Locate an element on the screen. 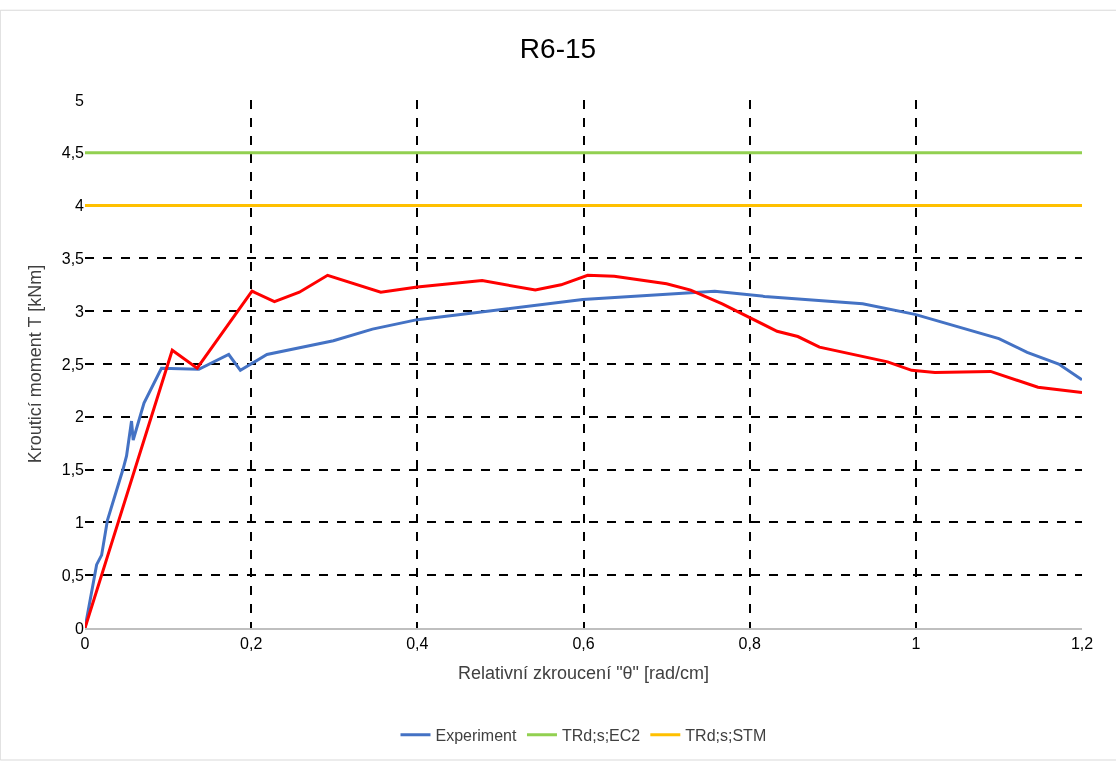  y-tick-label: 4 is located at coordinates (80, 206).